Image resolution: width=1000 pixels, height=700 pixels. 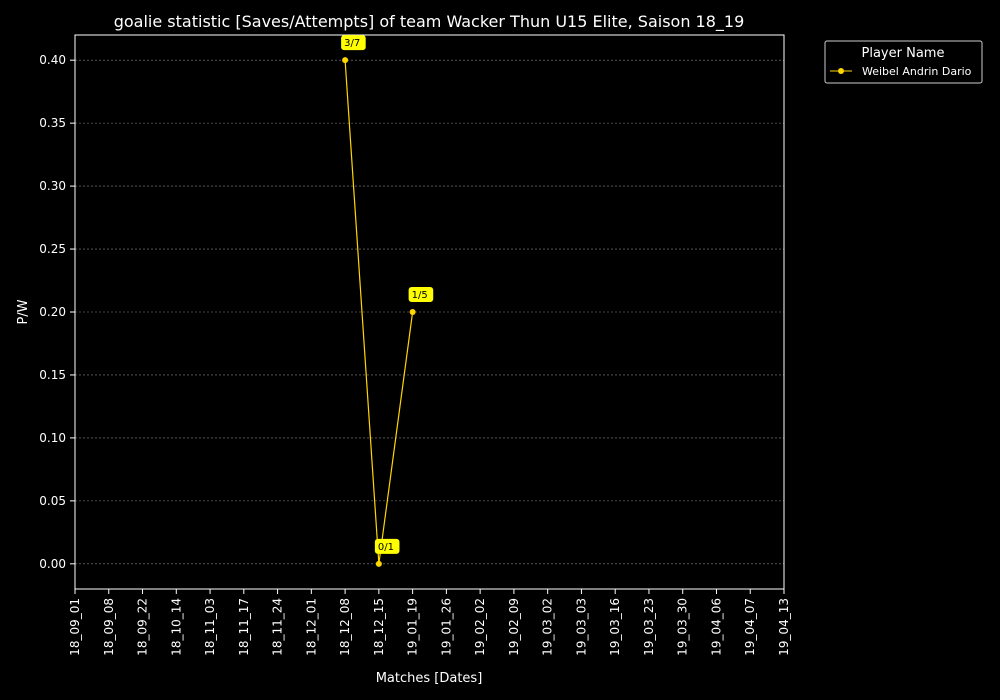 I want to click on x-tick-label: 18_11_17, so click(x=244, y=627).